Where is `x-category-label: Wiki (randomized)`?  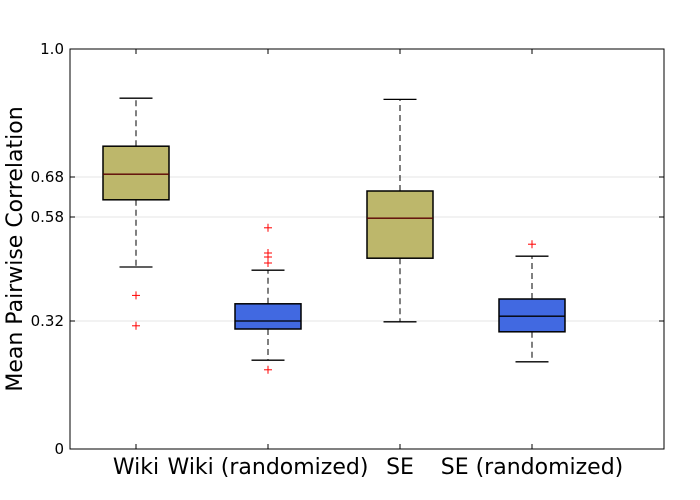
x-category-label: Wiki (randomized) is located at coordinates (268, 467).